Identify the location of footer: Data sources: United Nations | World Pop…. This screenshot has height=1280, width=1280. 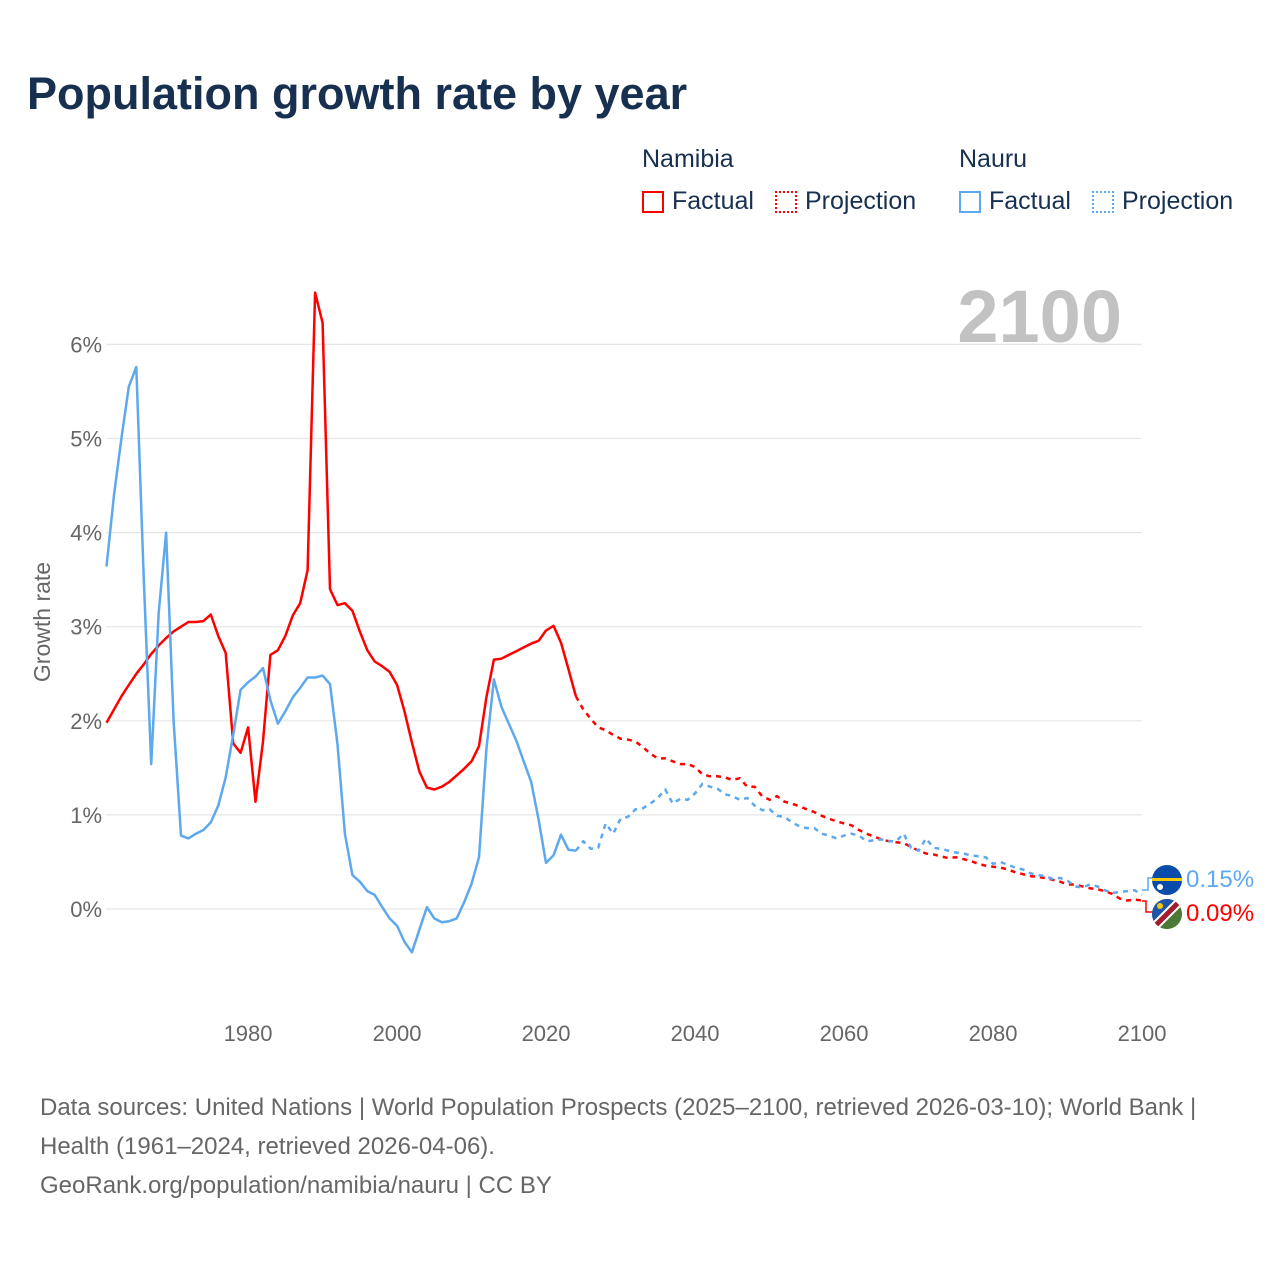
(640, 1146).